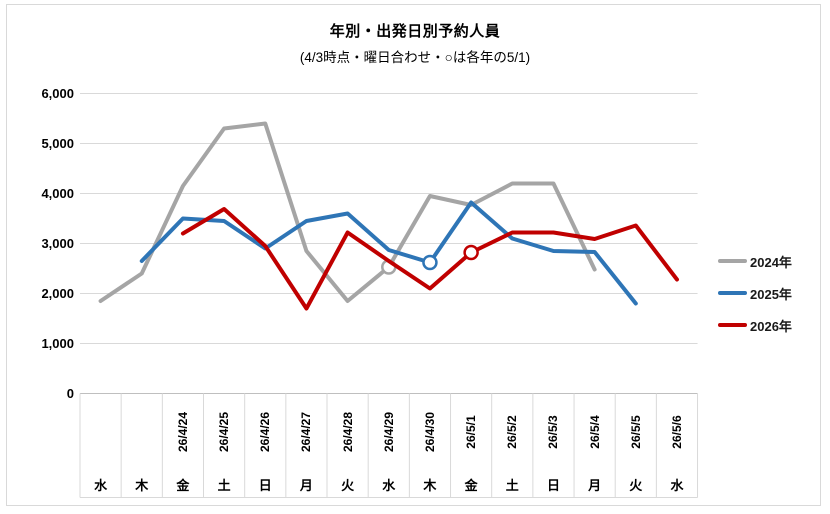 This screenshot has height=514, width=830. I want to click on x-axis-date-label: 26/4/28, so click(347, 432).